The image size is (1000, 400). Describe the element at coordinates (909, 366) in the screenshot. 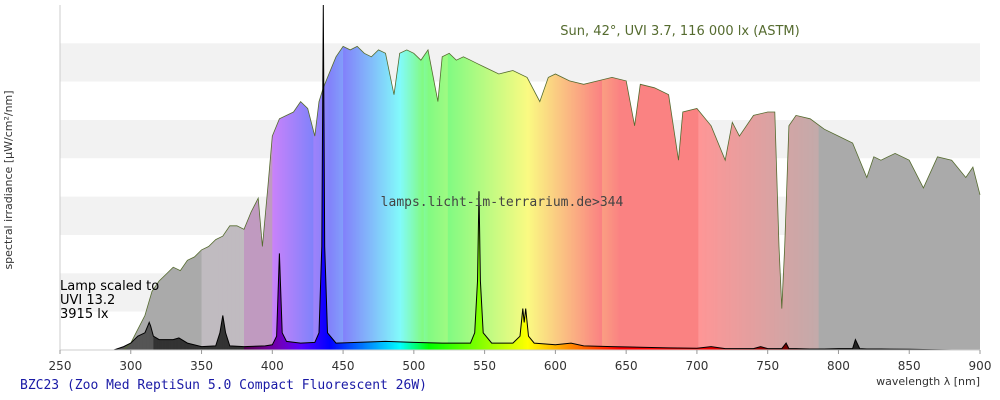

I see `x-tick-label: 850` at that location.